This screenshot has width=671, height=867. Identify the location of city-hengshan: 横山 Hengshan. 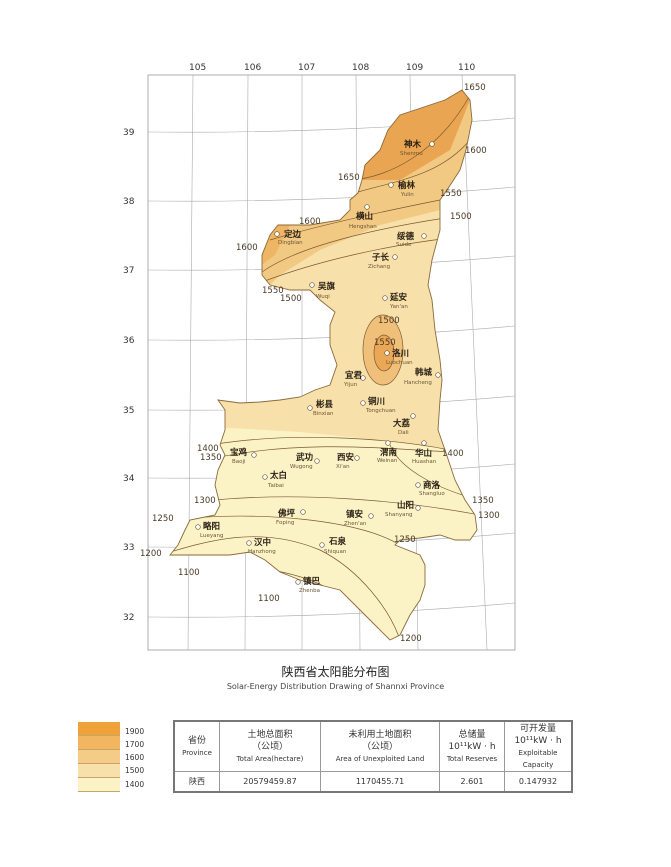
(363, 217).